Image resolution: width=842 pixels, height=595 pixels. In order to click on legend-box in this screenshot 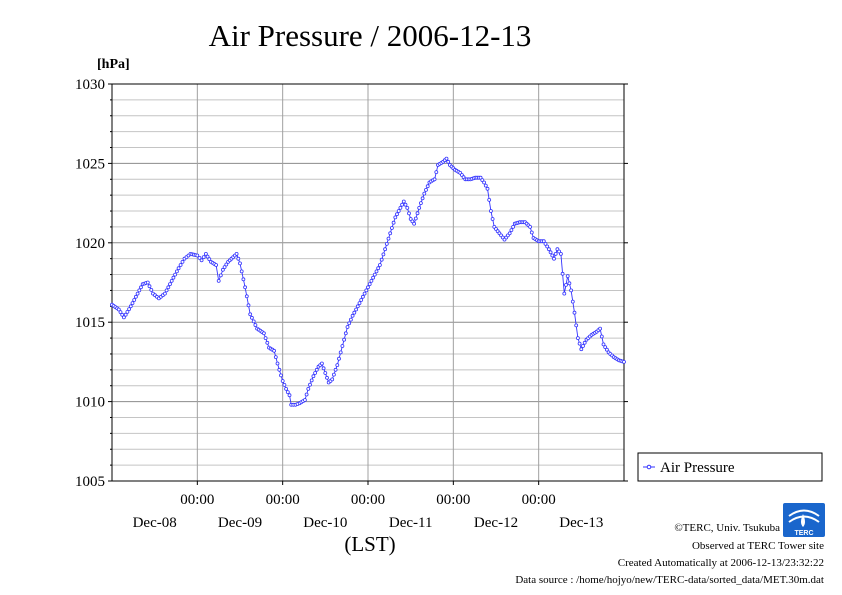, I will do `click(730, 467)`.